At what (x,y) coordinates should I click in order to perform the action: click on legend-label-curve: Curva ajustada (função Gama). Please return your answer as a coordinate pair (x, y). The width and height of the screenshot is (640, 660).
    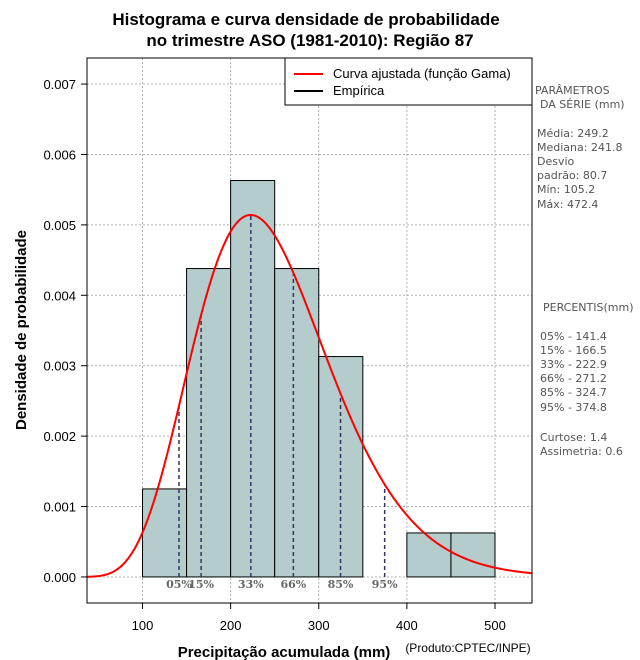
    Looking at the image, I should click on (422, 73).